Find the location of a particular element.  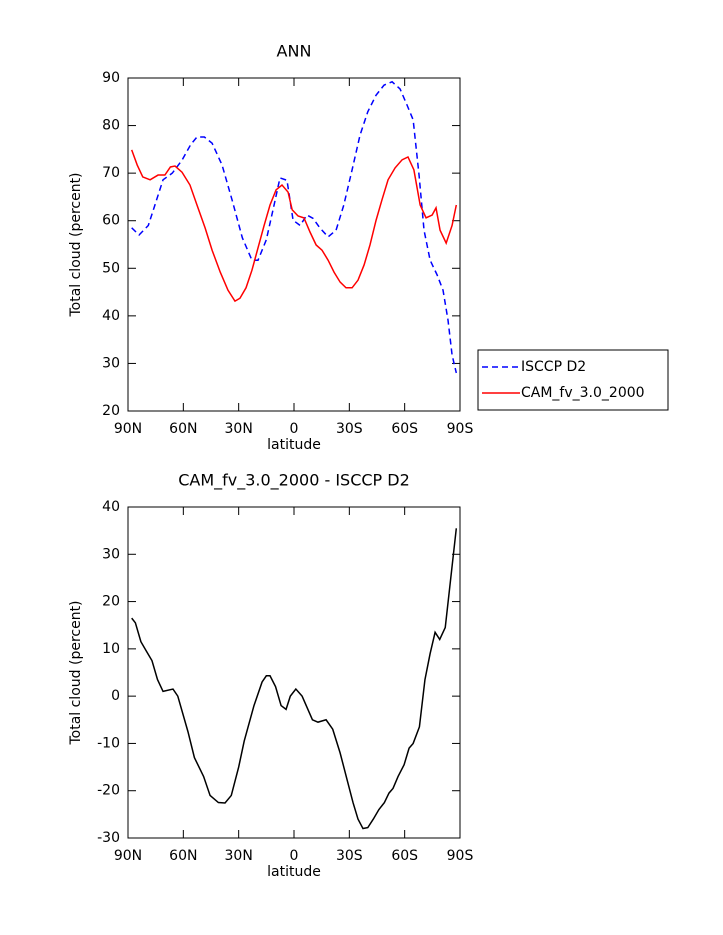

legend-label: ISCCP D2 is located at coordinates (553, 367).